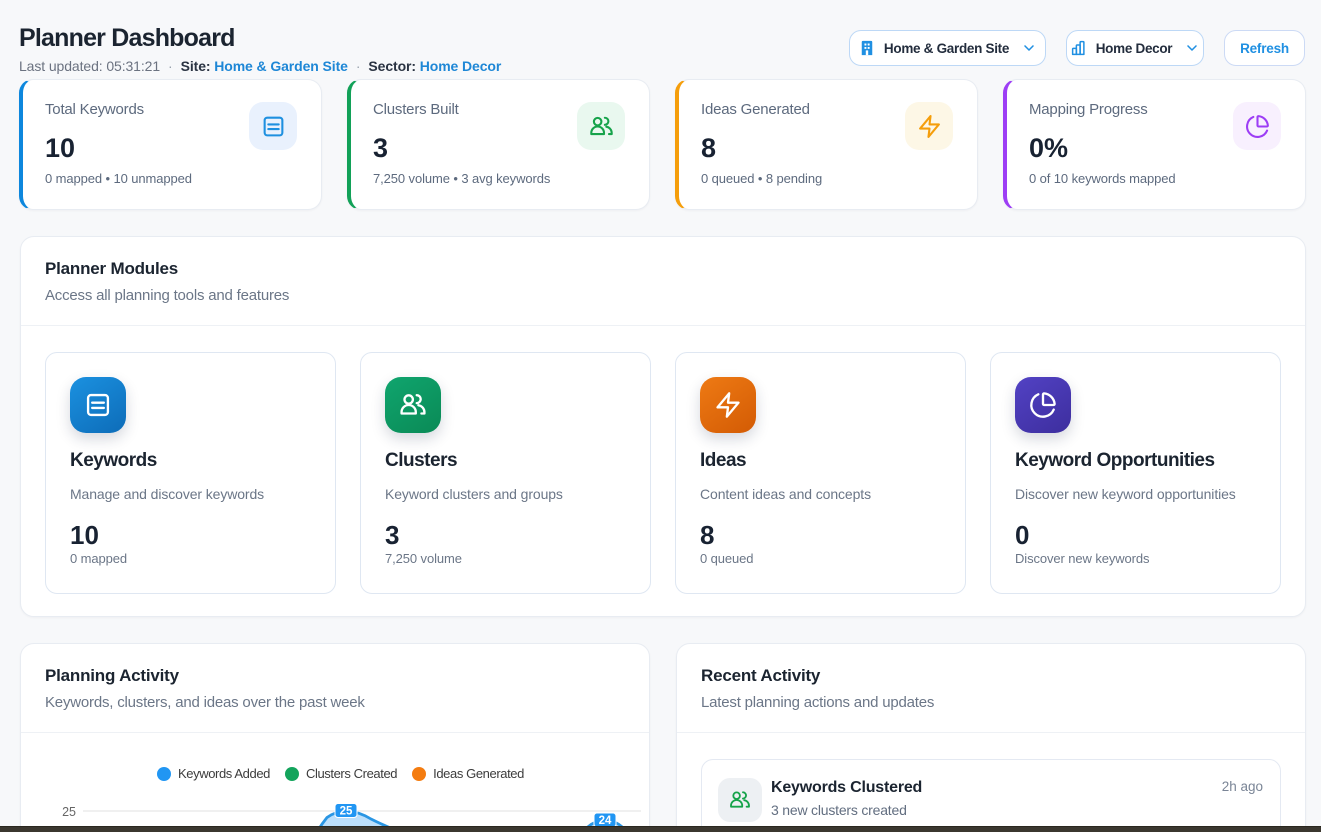 This screenshot has height=832, width=1321. I want to click on svg-text: 24, so click(605, 821).